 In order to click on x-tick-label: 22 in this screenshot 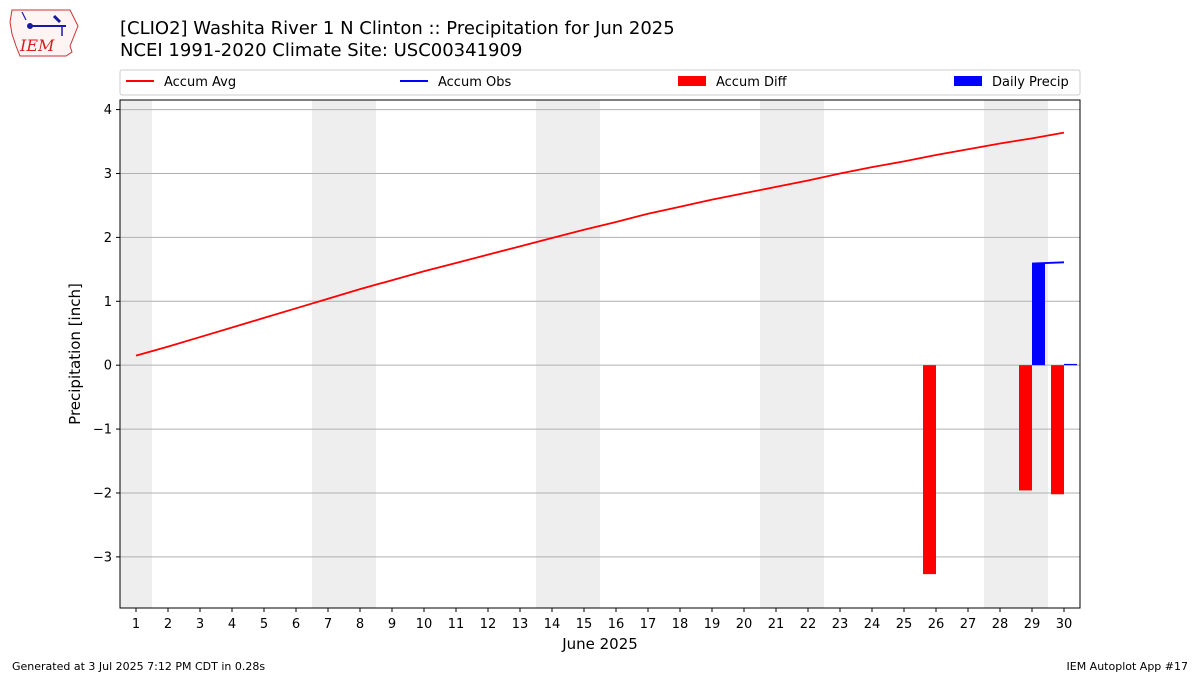, I will do `click(808, 624)`.